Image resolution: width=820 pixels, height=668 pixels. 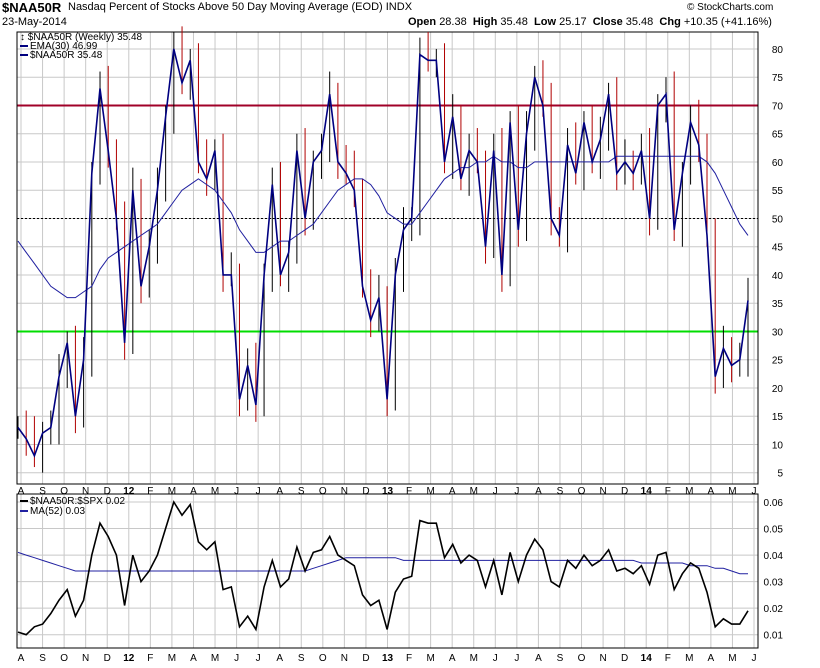 I want to click on x-tick-label: 13, so click(x=388, y=658).